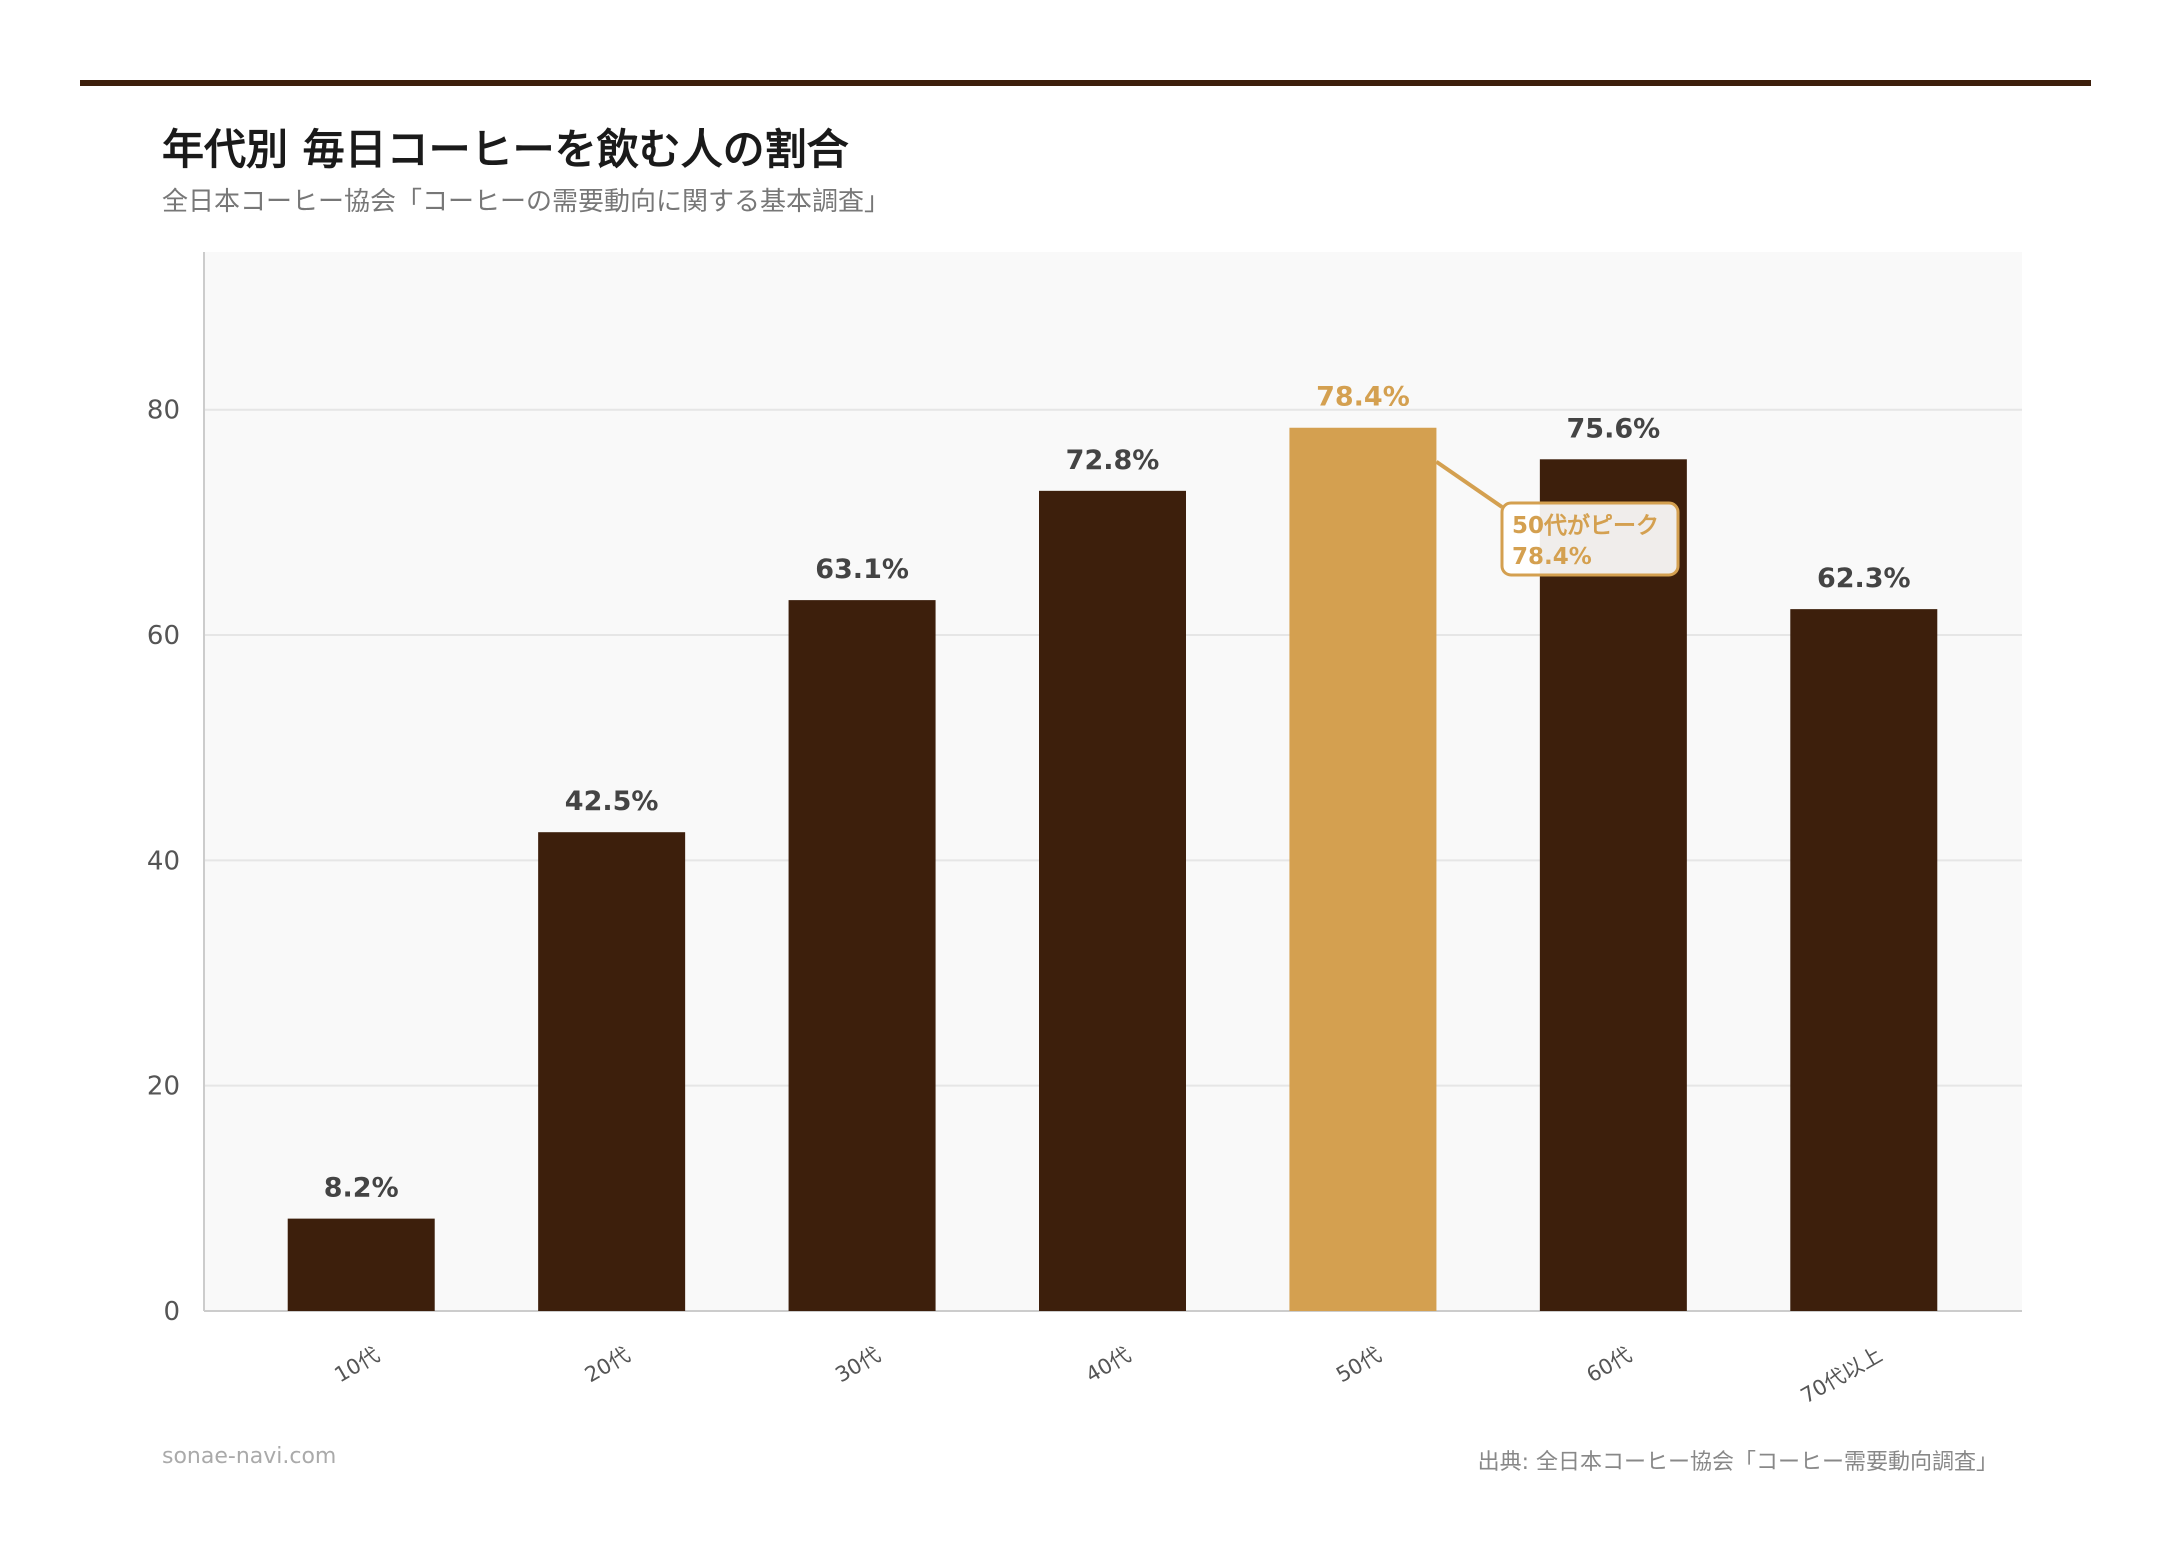  I want to click on chart-subtitle: 全日本コーヒー協会「コーヒーの需要動向に関する基本調査」, so click(526, 202).